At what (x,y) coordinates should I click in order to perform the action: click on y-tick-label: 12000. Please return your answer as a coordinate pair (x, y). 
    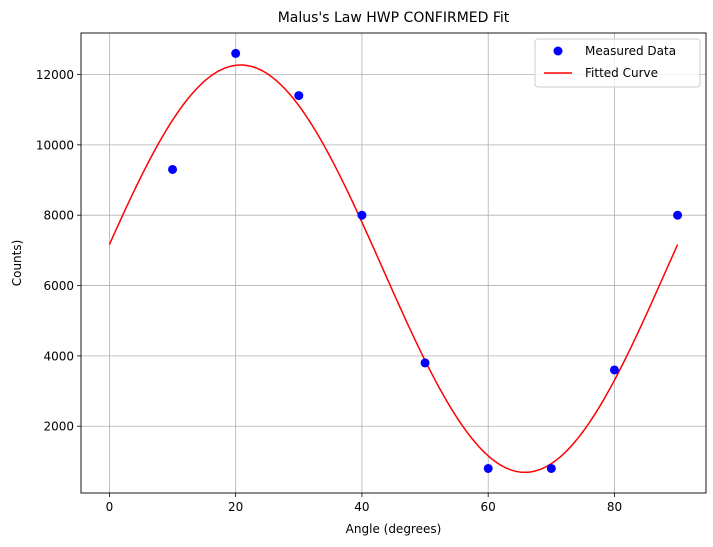
    Looking at the image, I should click on (55, 75).